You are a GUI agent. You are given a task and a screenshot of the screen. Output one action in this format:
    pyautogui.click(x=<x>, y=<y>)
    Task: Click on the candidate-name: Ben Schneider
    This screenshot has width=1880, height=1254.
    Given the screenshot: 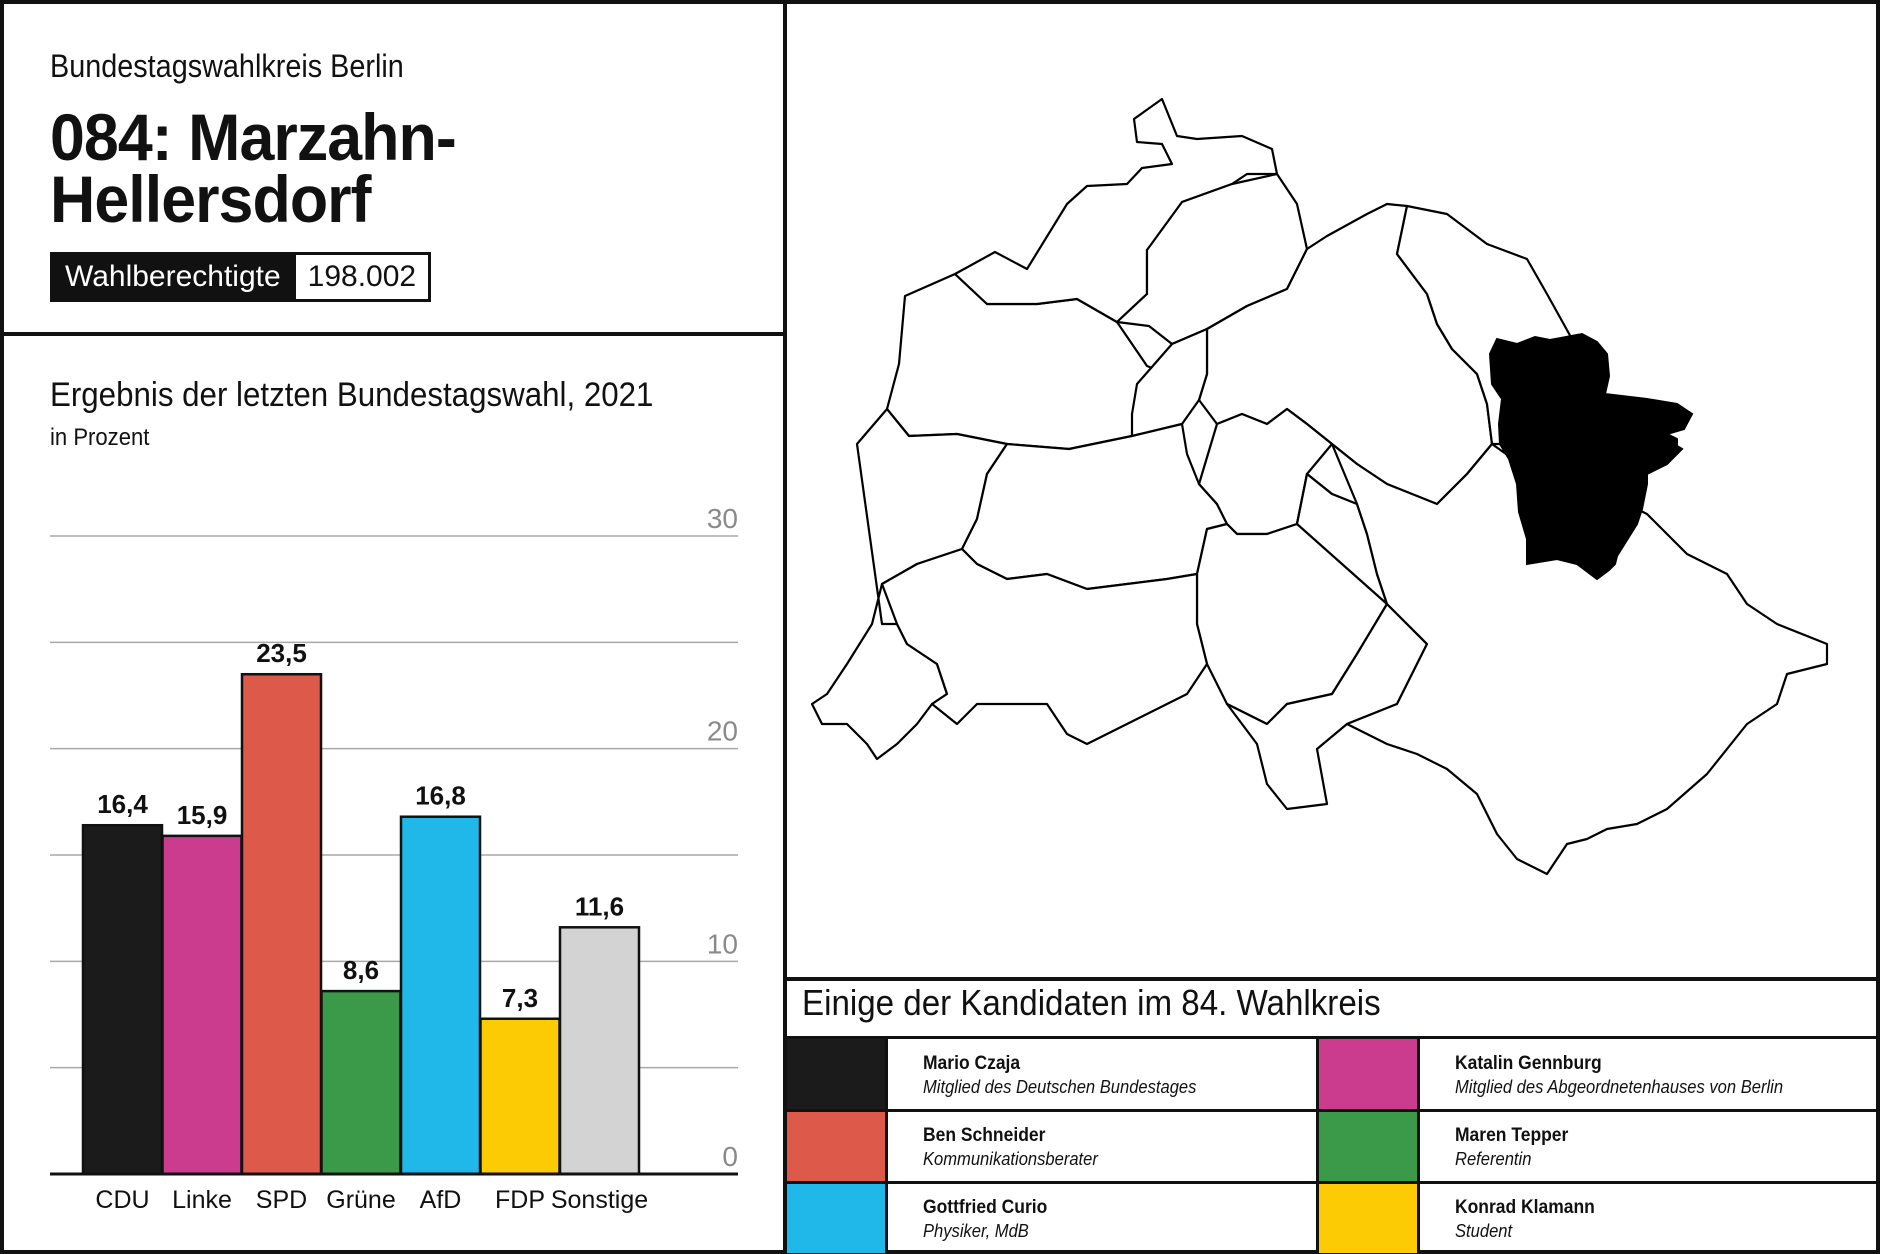 What is the action you would take?
    pyautogui.click(x=984, y=1135)
    